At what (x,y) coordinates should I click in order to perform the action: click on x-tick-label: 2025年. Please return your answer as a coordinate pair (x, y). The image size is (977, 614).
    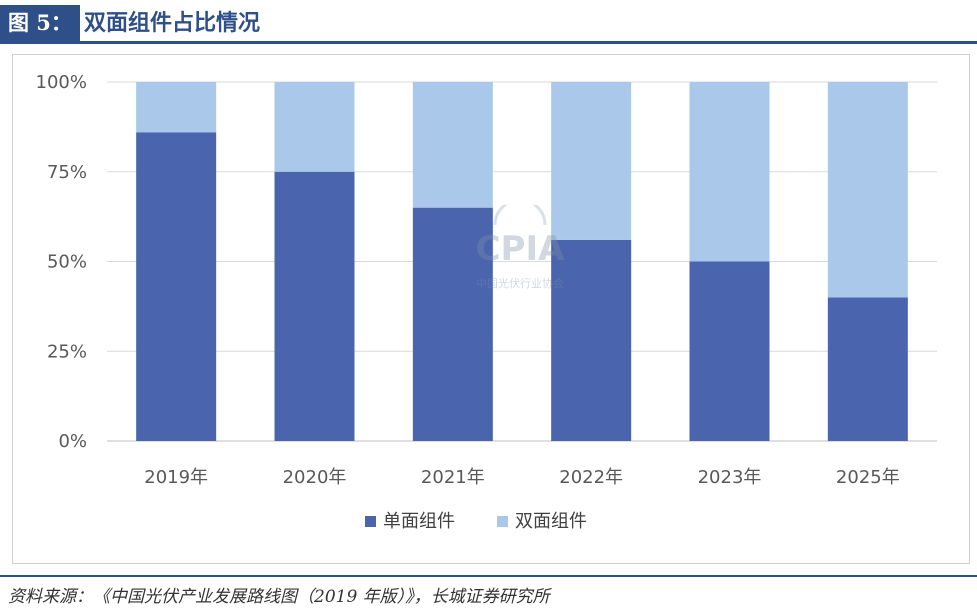
    Looking at the image, I should click on (868, 477).